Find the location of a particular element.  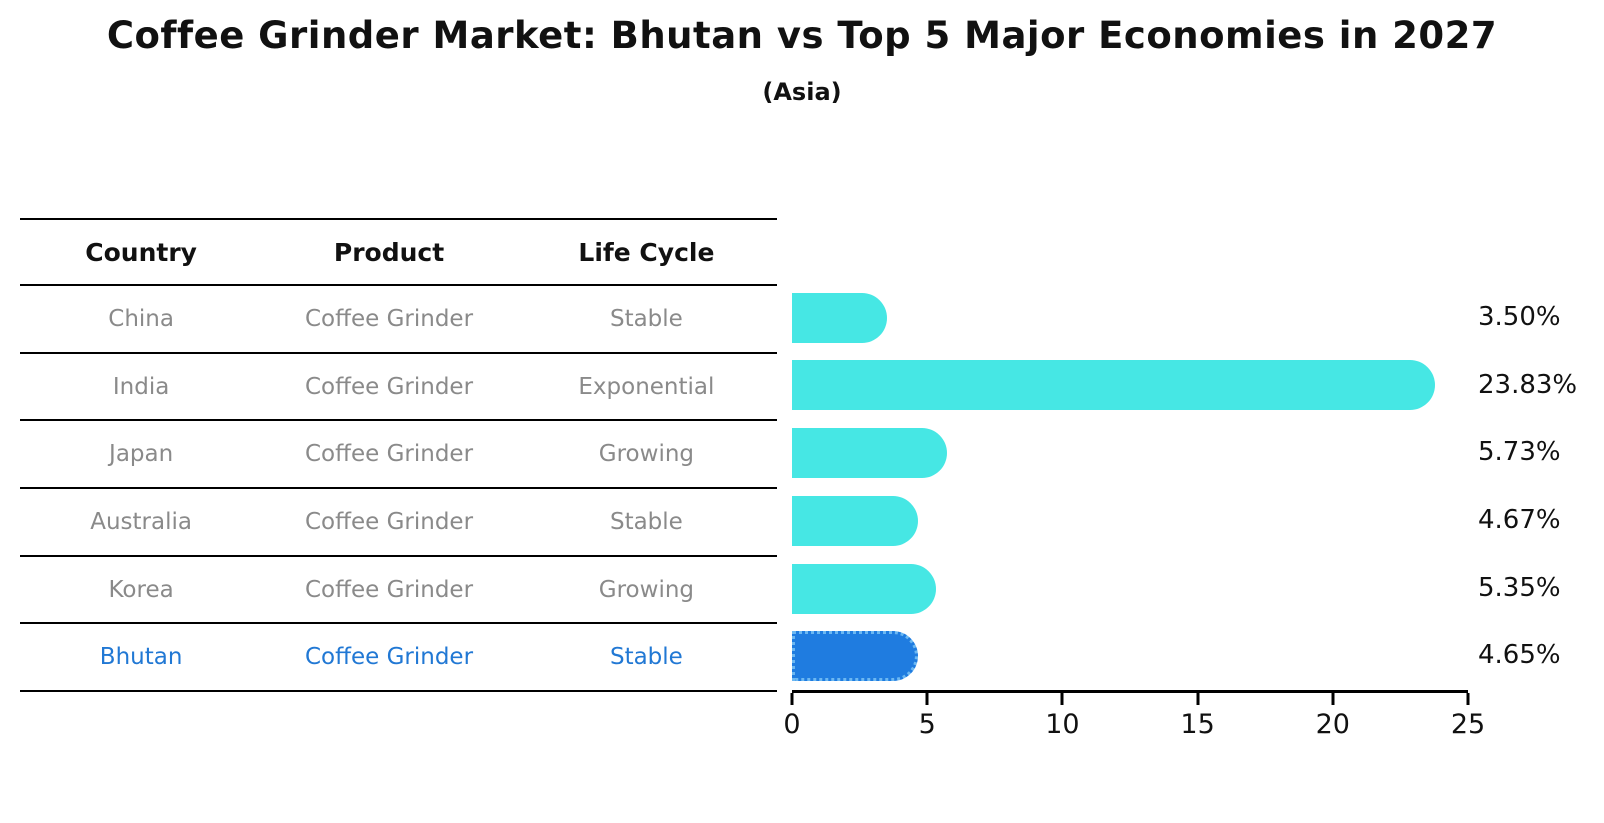

value-label-korea: 5.35% is located at coordinates (1519, 587).